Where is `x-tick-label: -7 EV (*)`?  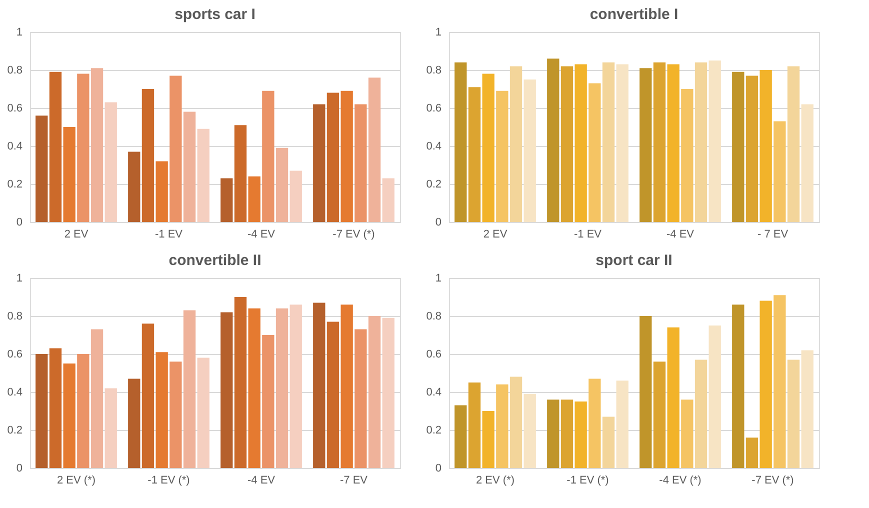 x-tick-label: -7 EV (*) is located at coordinates (773, 480).